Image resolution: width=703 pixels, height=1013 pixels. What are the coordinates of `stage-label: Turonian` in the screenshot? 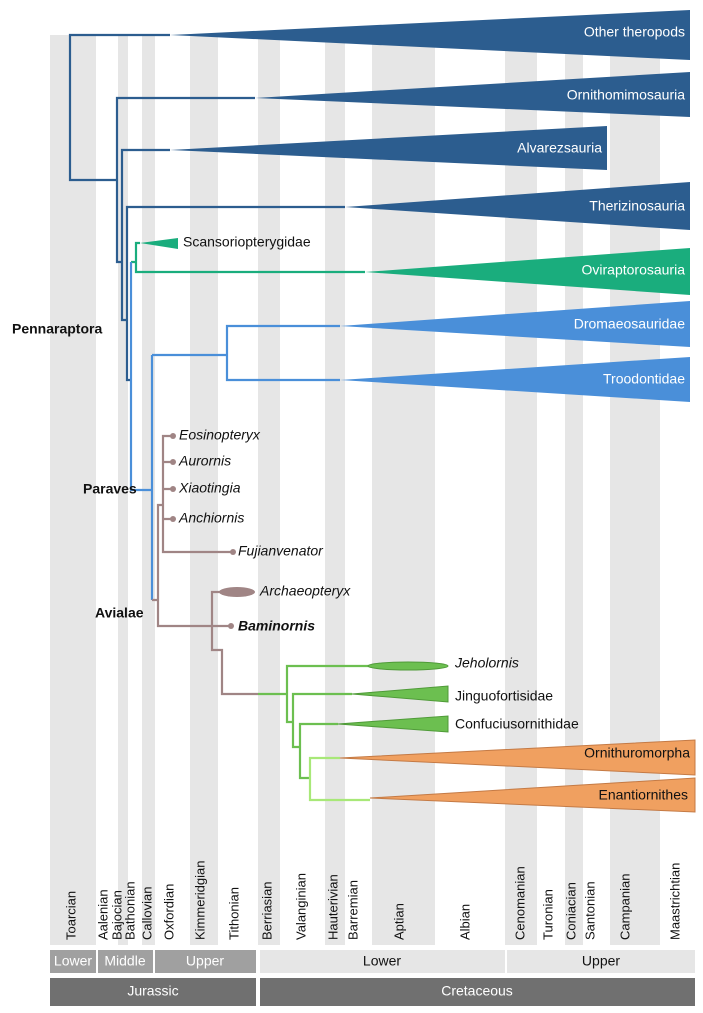 It's located at (547, 914).